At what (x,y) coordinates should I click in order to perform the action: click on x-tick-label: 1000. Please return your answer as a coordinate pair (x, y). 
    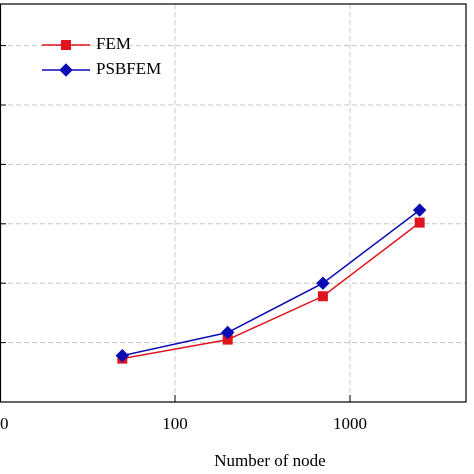
    Looking at the image, I should click on (350, 423).